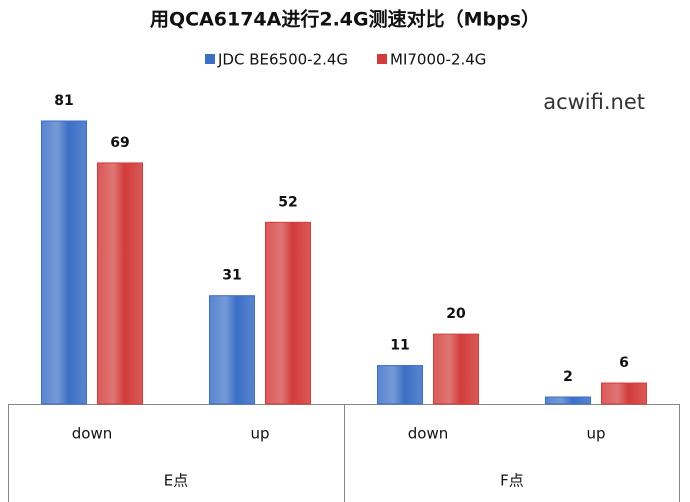  I want to click on group-label: E点, so click(176, 481).